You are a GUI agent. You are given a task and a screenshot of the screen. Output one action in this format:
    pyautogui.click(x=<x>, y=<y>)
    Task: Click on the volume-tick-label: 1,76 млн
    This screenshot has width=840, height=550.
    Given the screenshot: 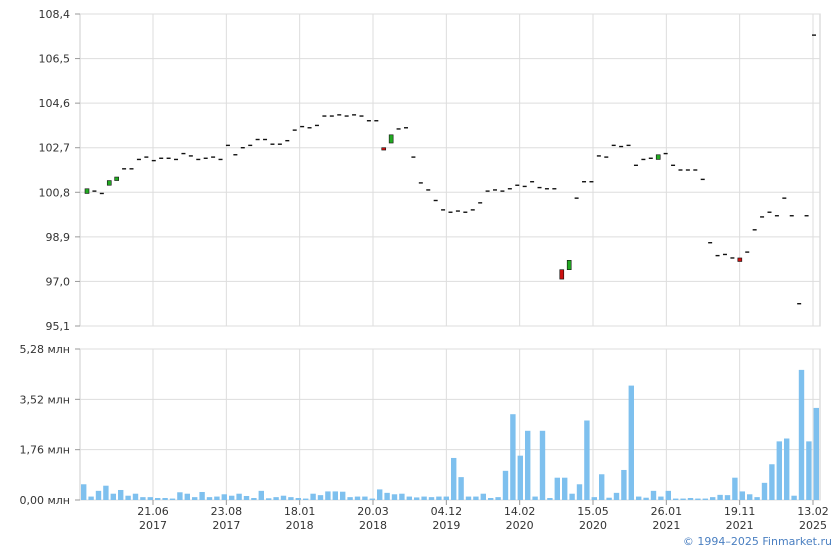 What is the action you would take?
    pyautogui.click(x=44, y=450)
    